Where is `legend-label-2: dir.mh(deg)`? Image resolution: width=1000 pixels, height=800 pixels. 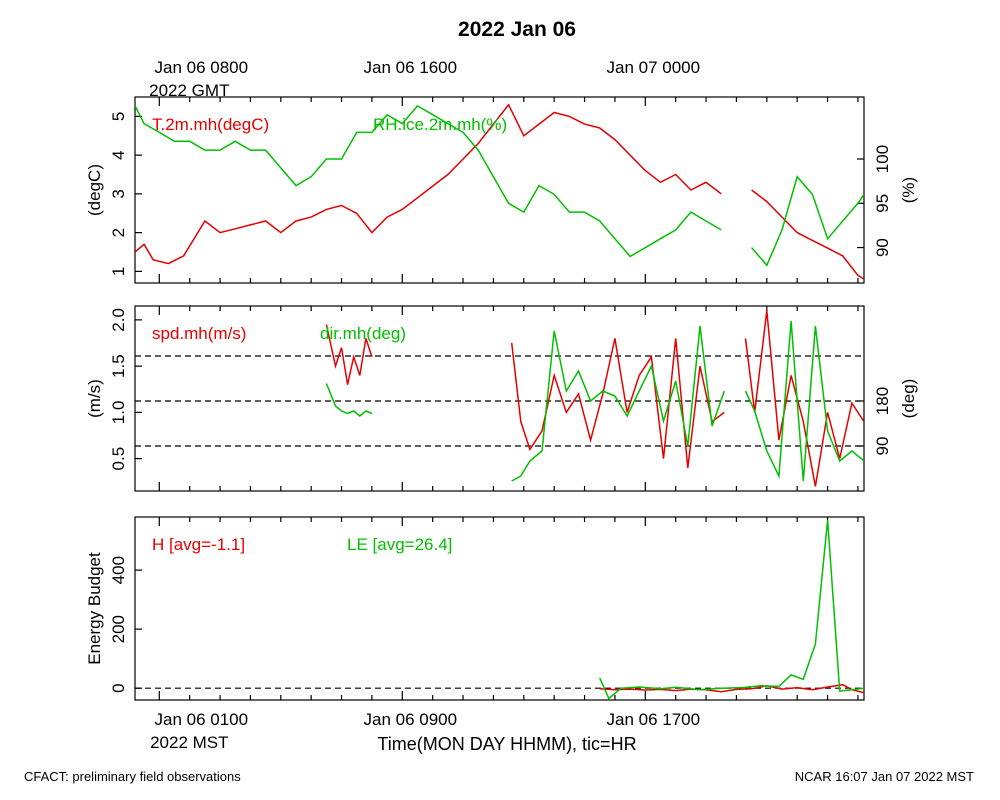
legend-label-2: dir.mh(deg) is located at coordinates (363, 333).